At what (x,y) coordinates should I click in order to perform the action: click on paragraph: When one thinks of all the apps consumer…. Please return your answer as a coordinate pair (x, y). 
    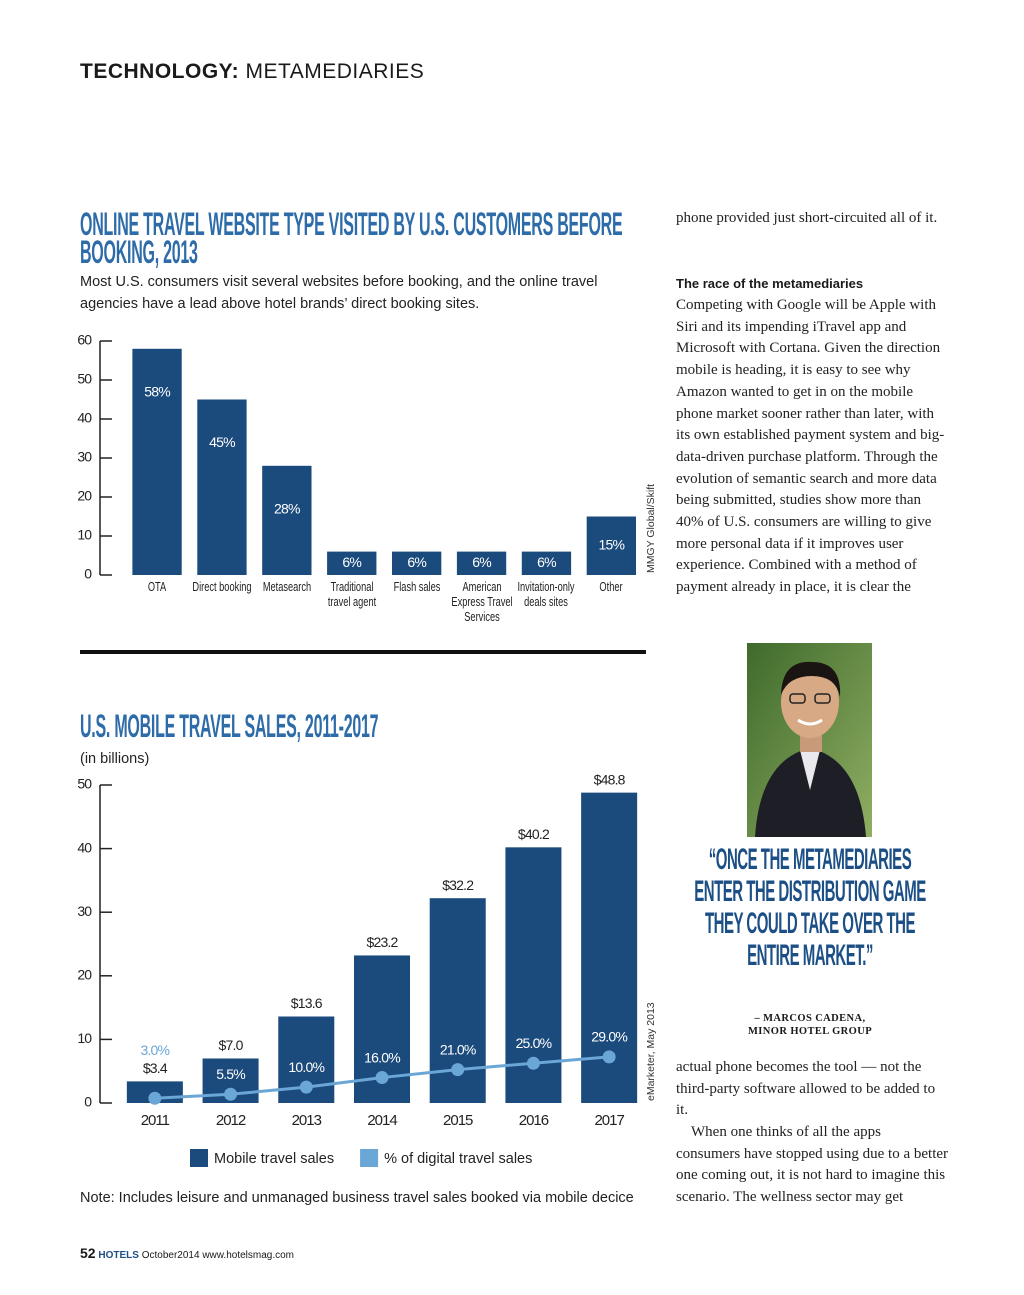
    Looking at the image, I should click on (812, 1165).